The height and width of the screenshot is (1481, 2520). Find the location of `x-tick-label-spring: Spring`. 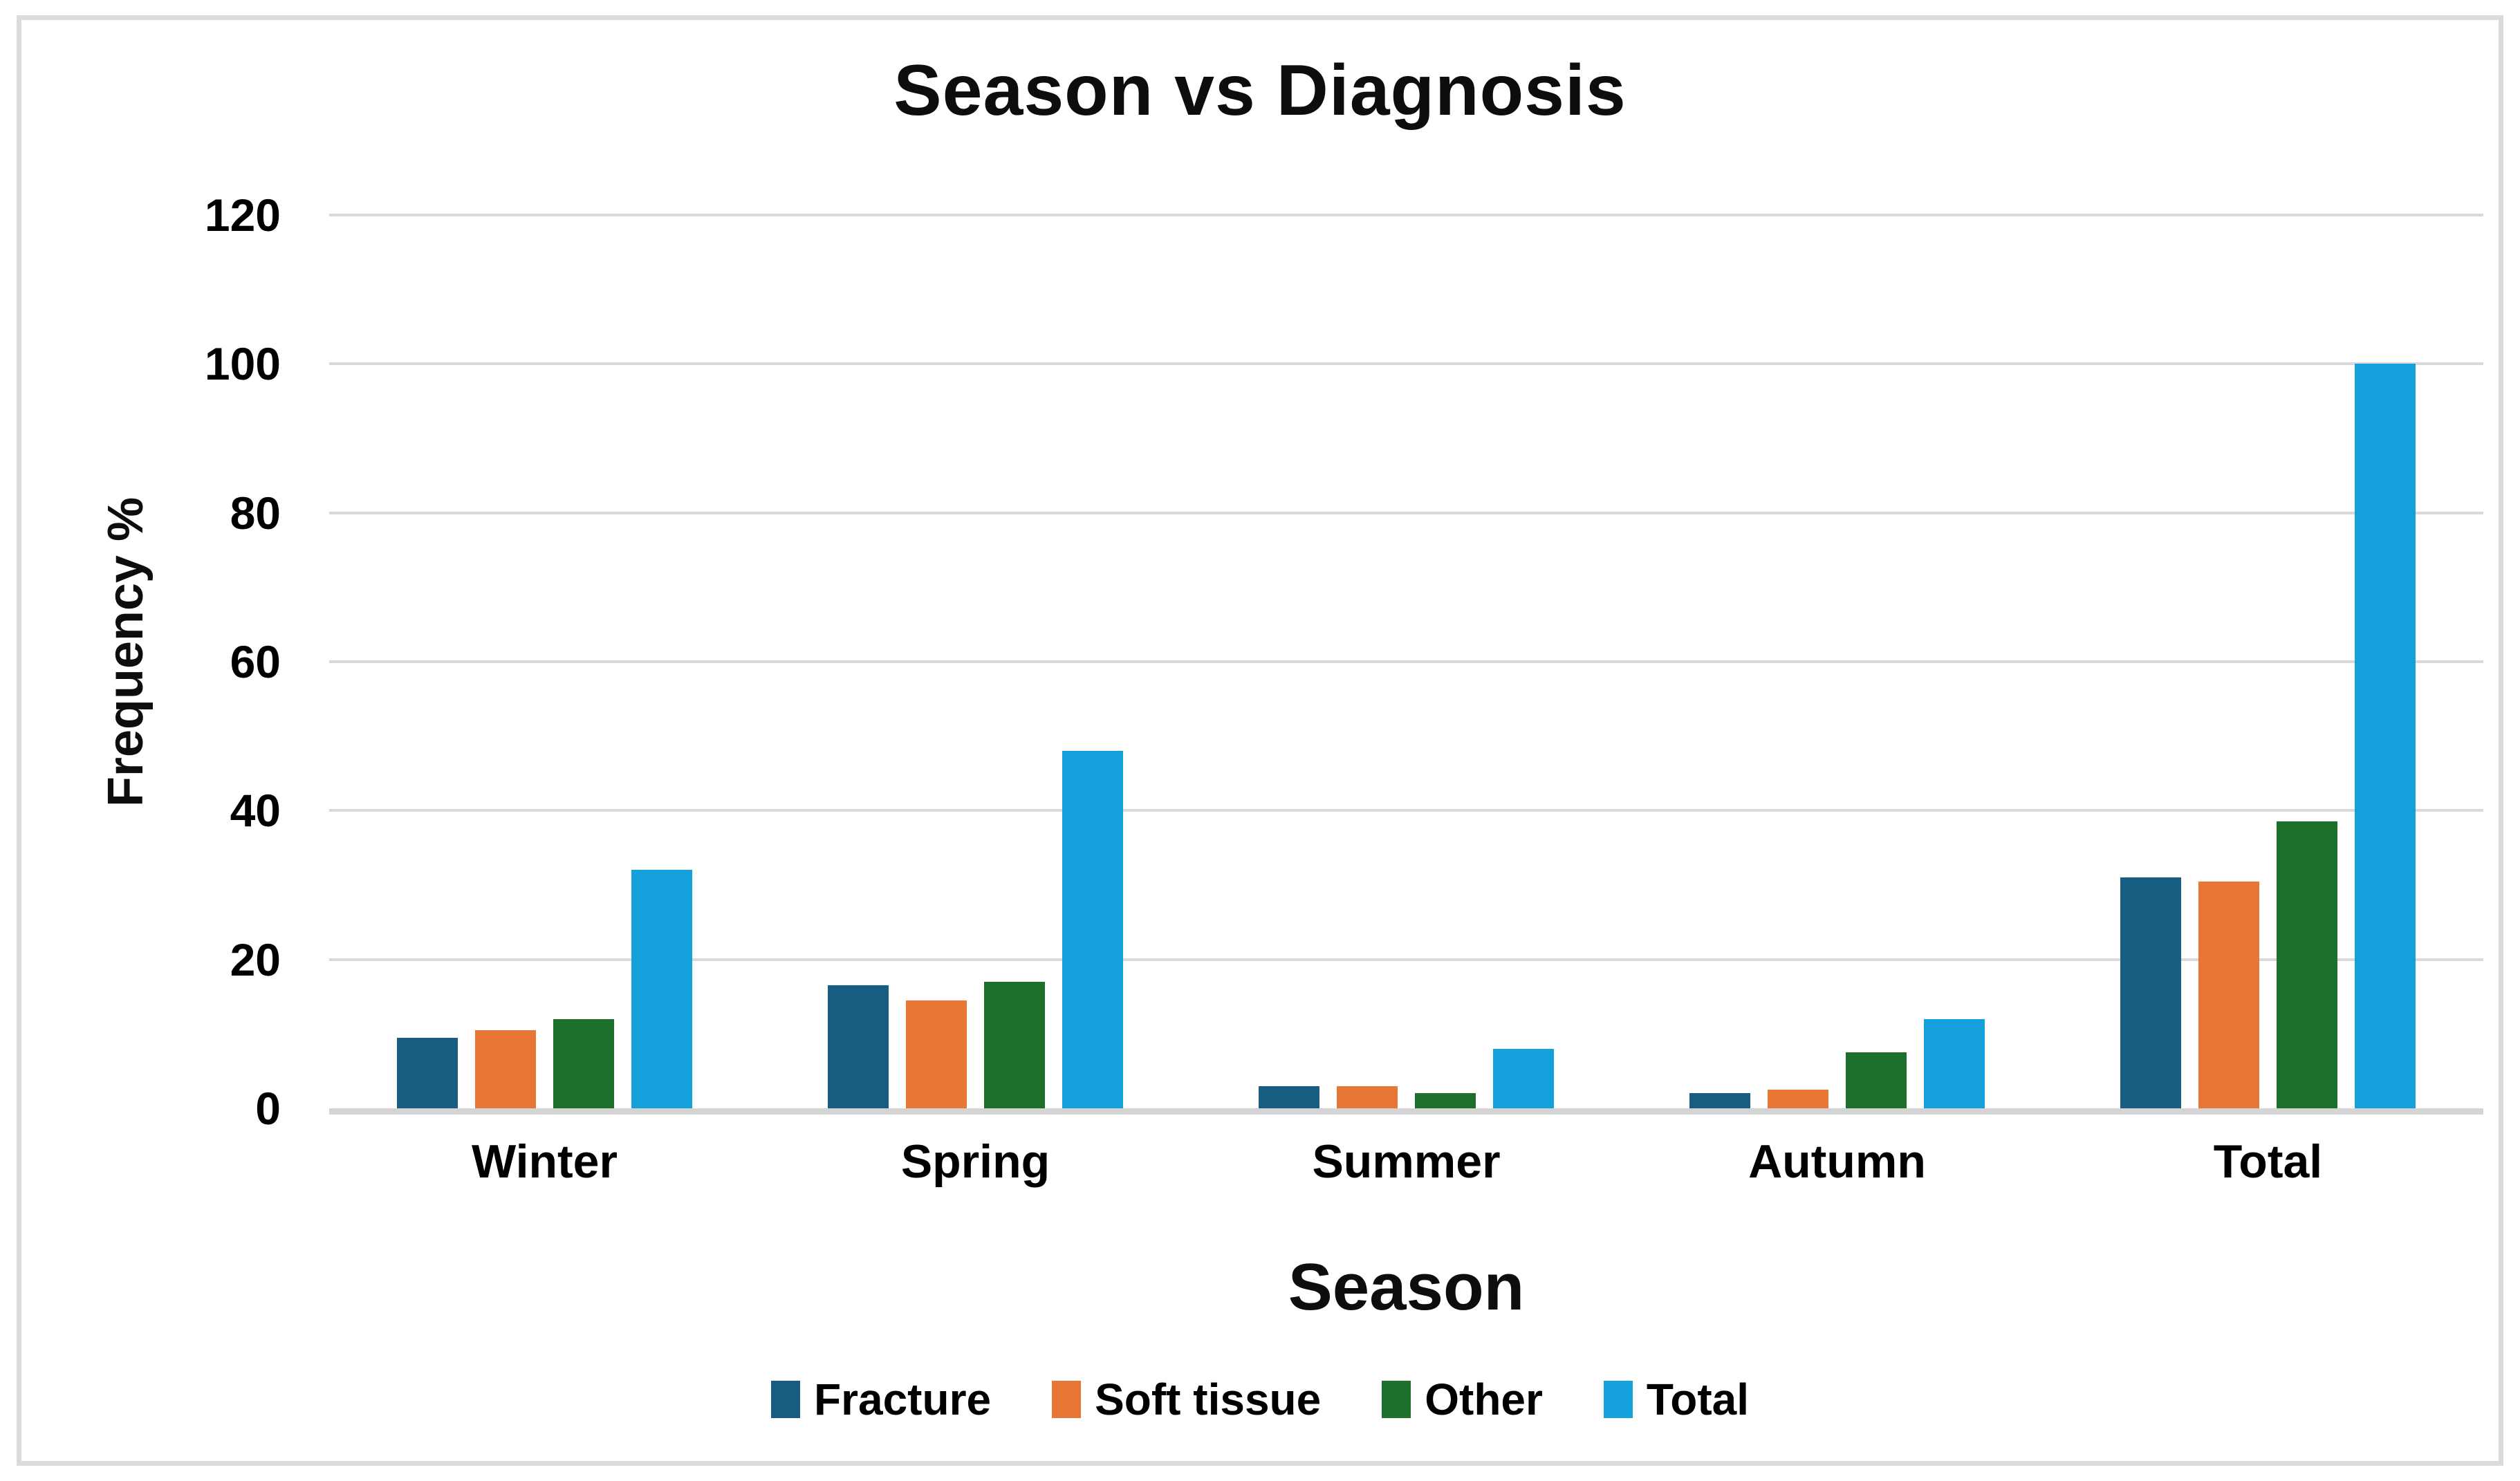

x-tick-label-spring: Spring is located at coordinates (975, 1161).